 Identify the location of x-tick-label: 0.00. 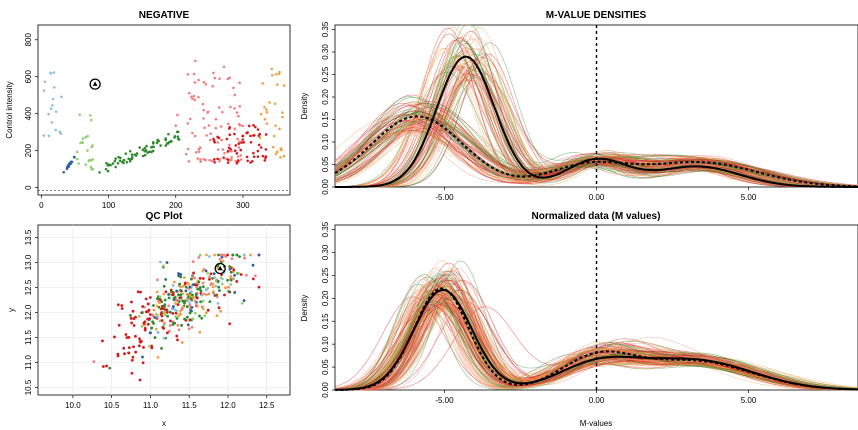
(597, 400).